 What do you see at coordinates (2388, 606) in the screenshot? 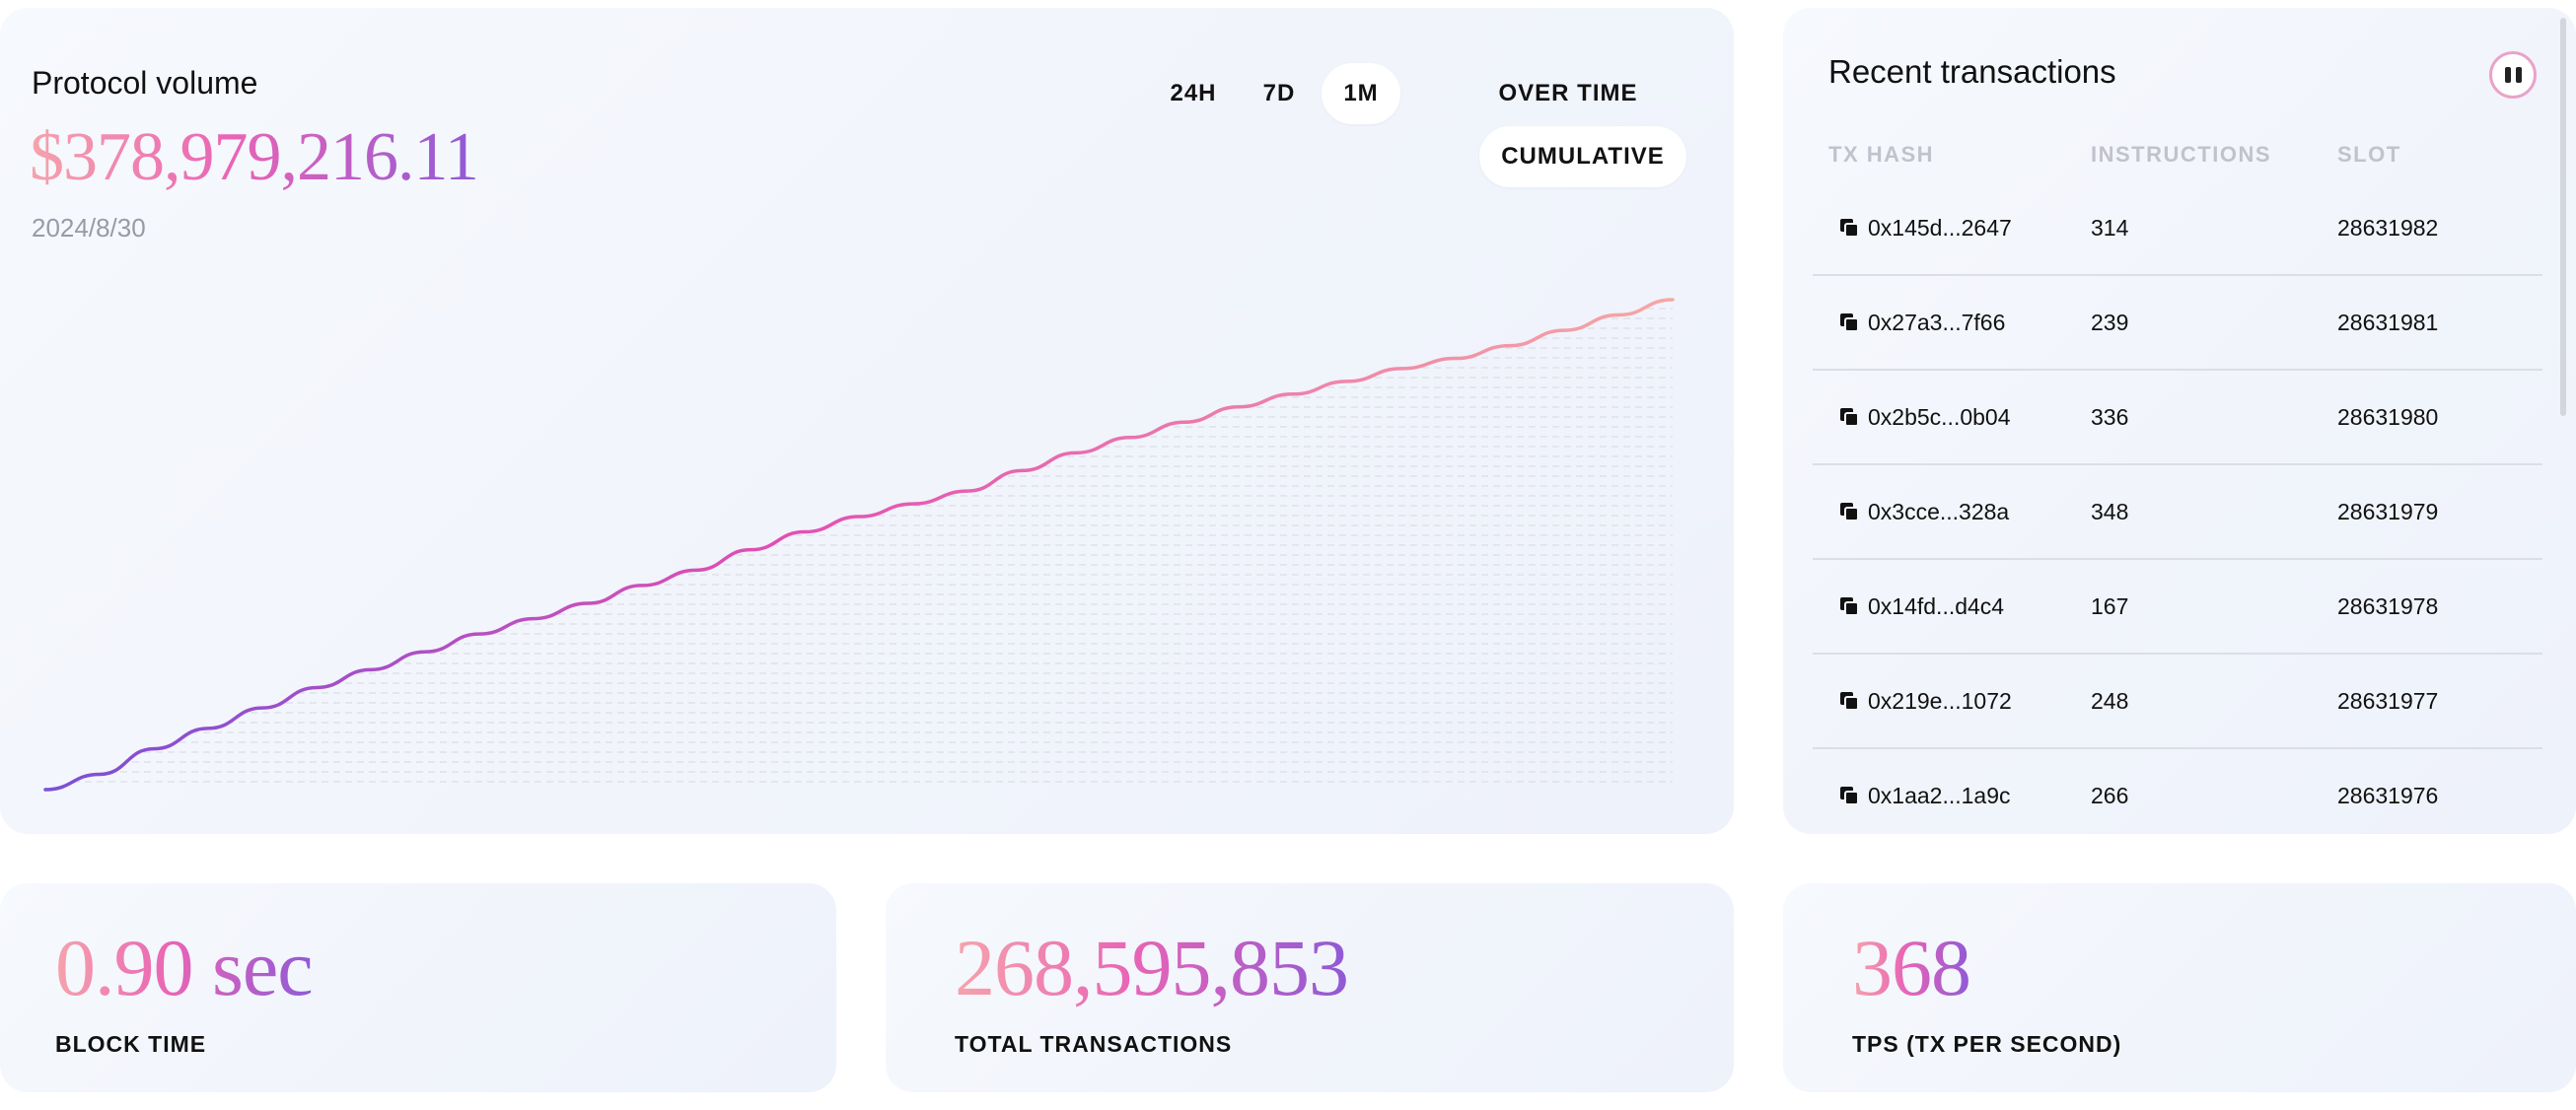
I see `slot-cell: 28631978` at bounding box center [2388, 606].